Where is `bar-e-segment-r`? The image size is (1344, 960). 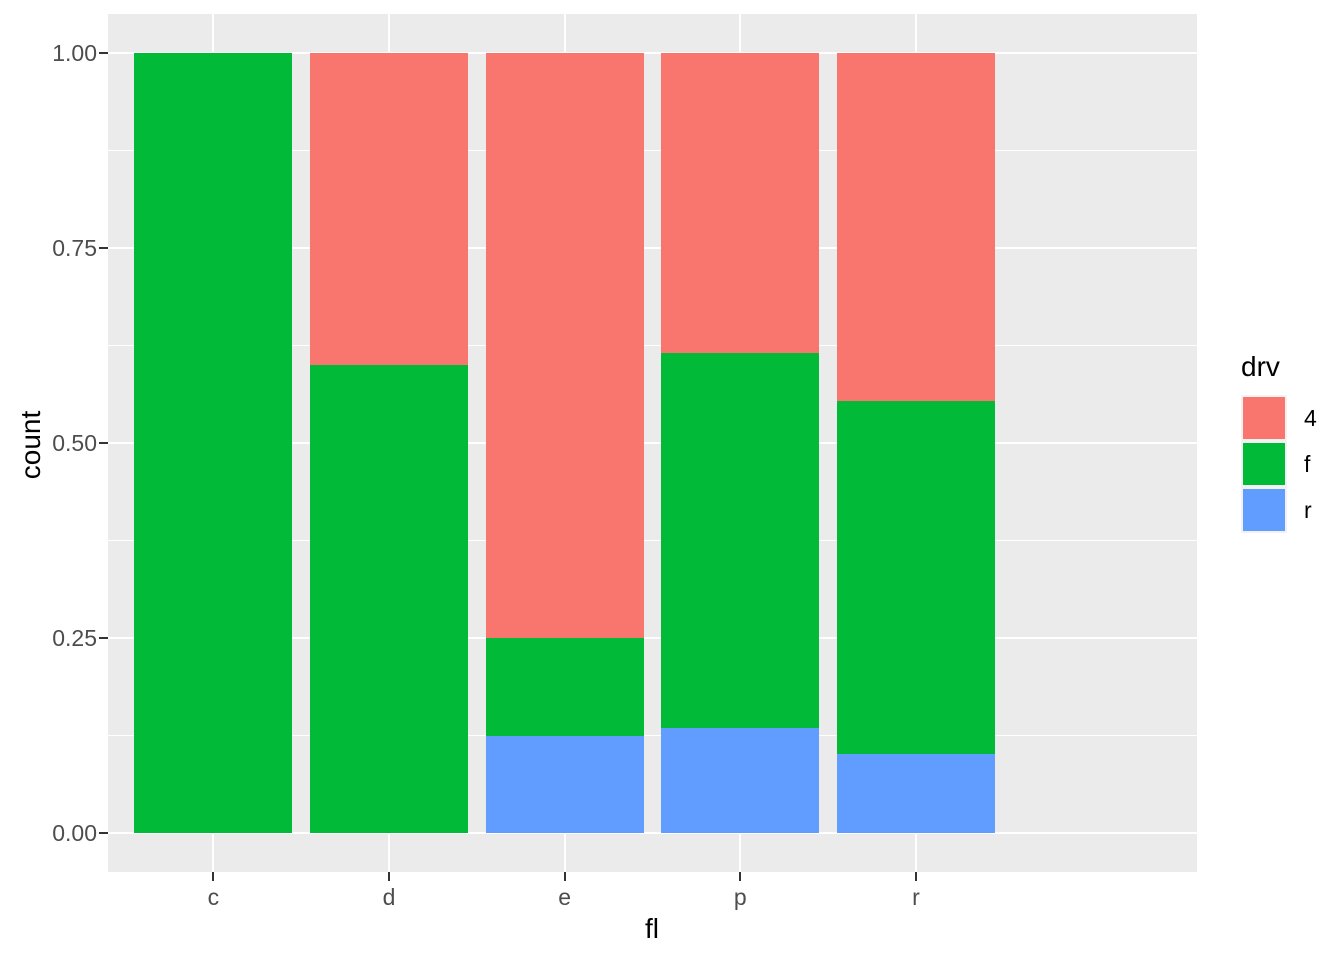 bar-e-segment-r is located at coordinates (564, 784).